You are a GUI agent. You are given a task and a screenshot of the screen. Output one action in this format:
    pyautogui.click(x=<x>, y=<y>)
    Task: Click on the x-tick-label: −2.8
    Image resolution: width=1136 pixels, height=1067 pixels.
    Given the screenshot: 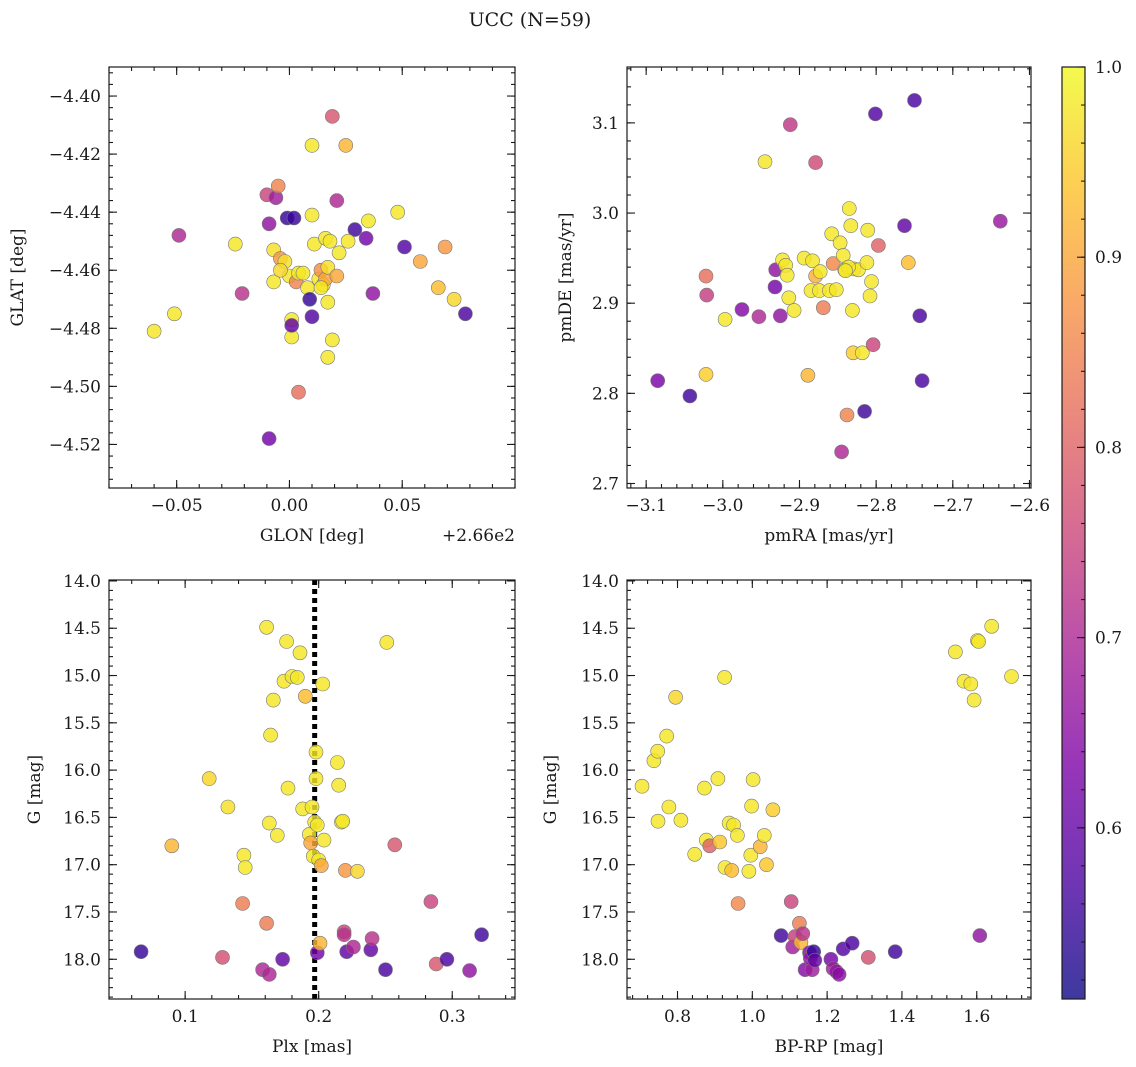 What is the action you would take?
    pyautogui.click(x=876, y=506)
    